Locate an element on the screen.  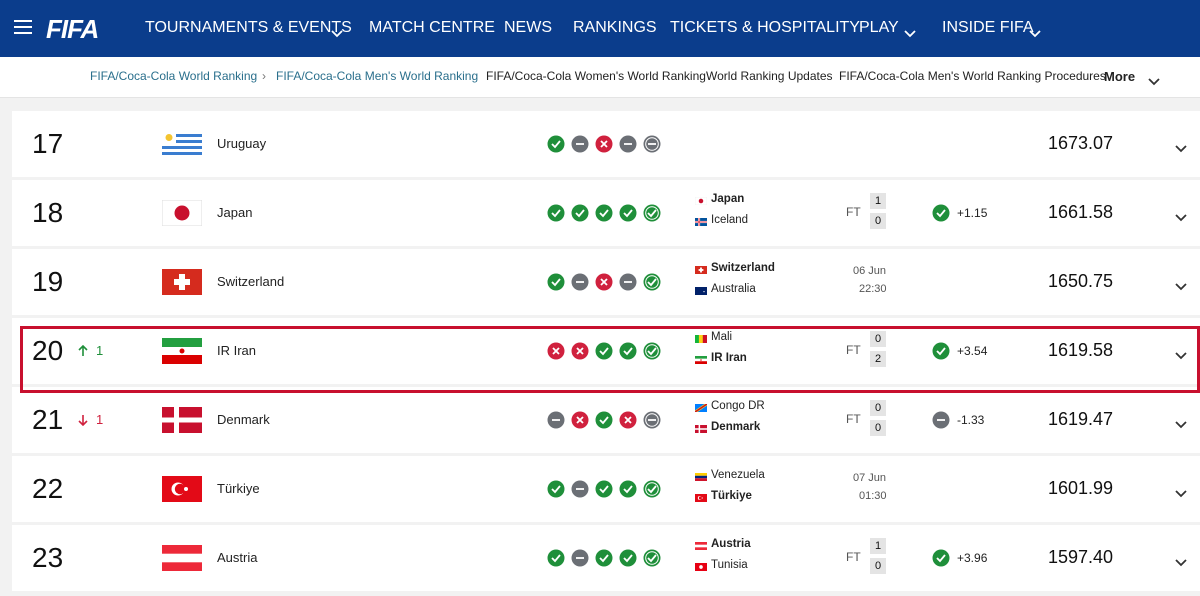
sub-nav-item: FIFA/Coca-Cola Women's World Ranking is located at coordinates (596, 76).